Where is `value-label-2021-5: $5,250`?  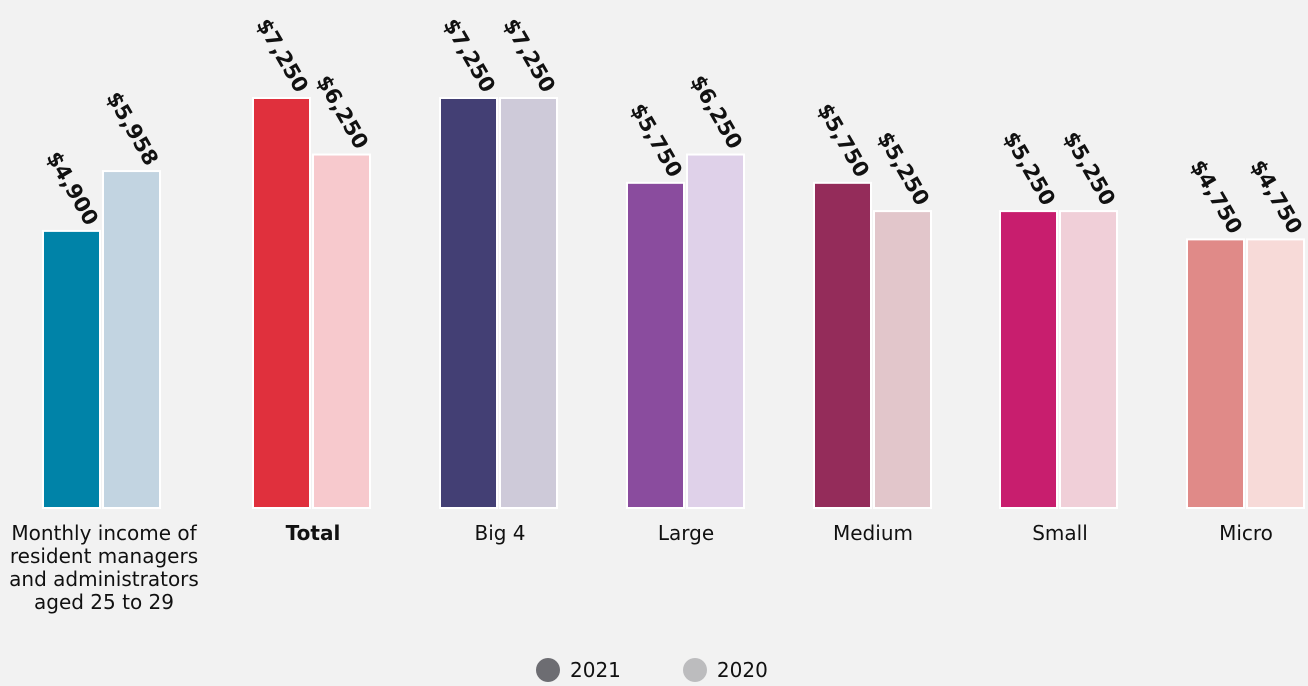 value-label-2021-5: $5,250 is located at coordinates (1029, 169).